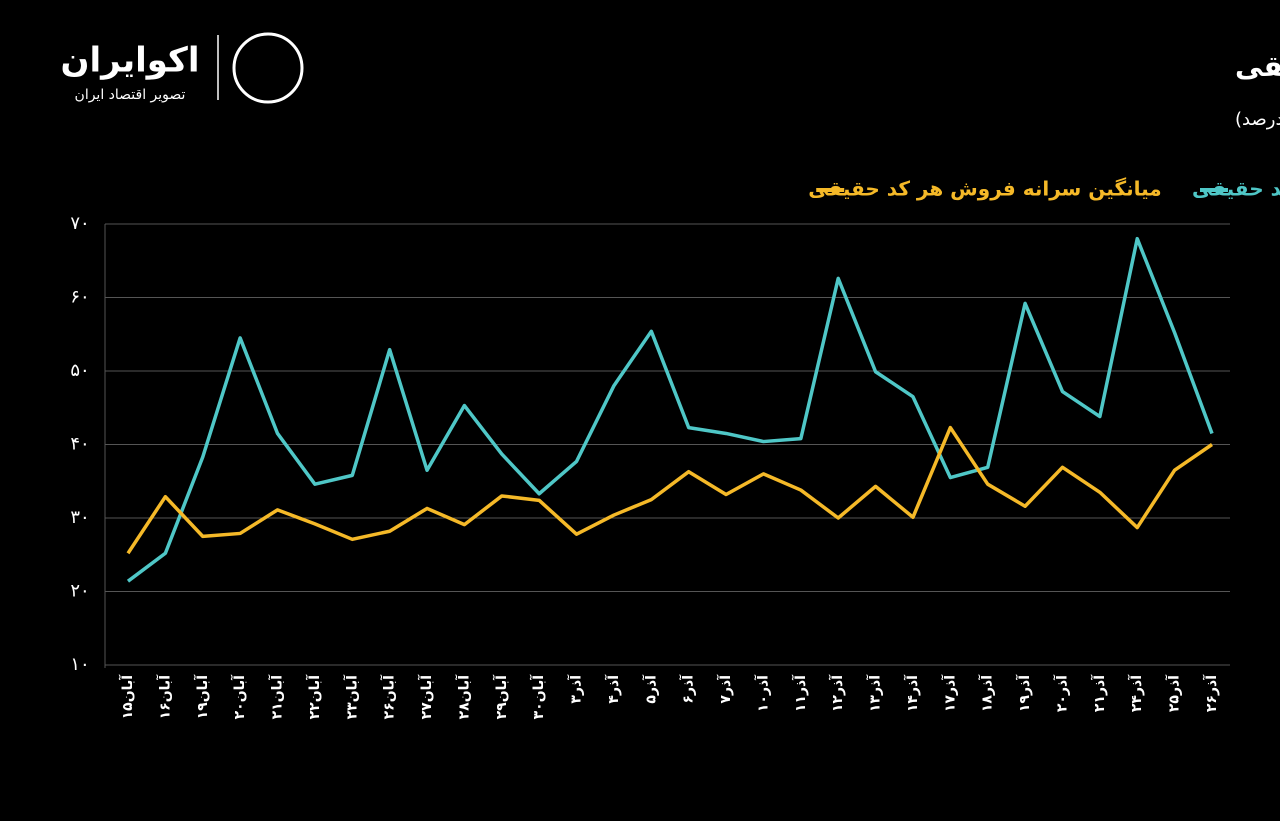 This screenshot has width=1280, height=821. Describe the element at coordinates (79, 297) in the screenshot. I see `y-tick-label: ۶۰` at that location.